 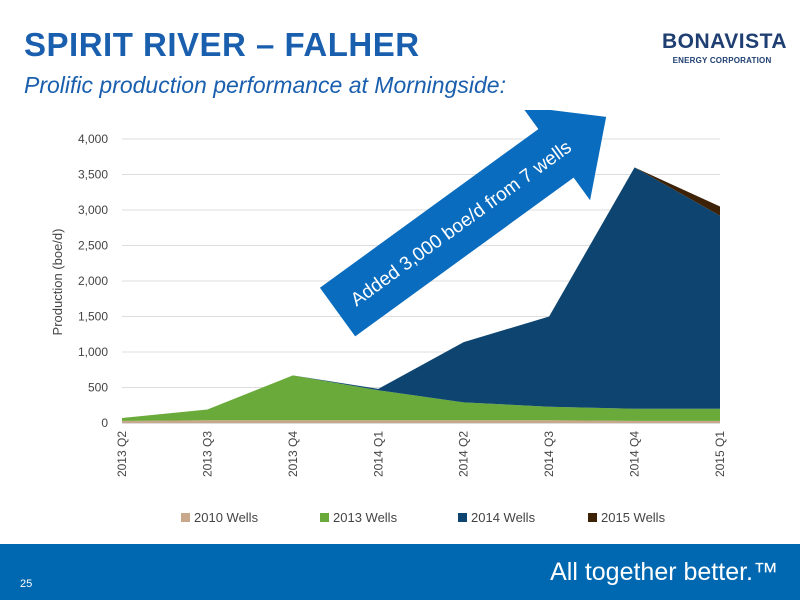 I want to click on arrow-annotation: Added 3,000 boe/d from 7 wells, so click(x=461, y=224).